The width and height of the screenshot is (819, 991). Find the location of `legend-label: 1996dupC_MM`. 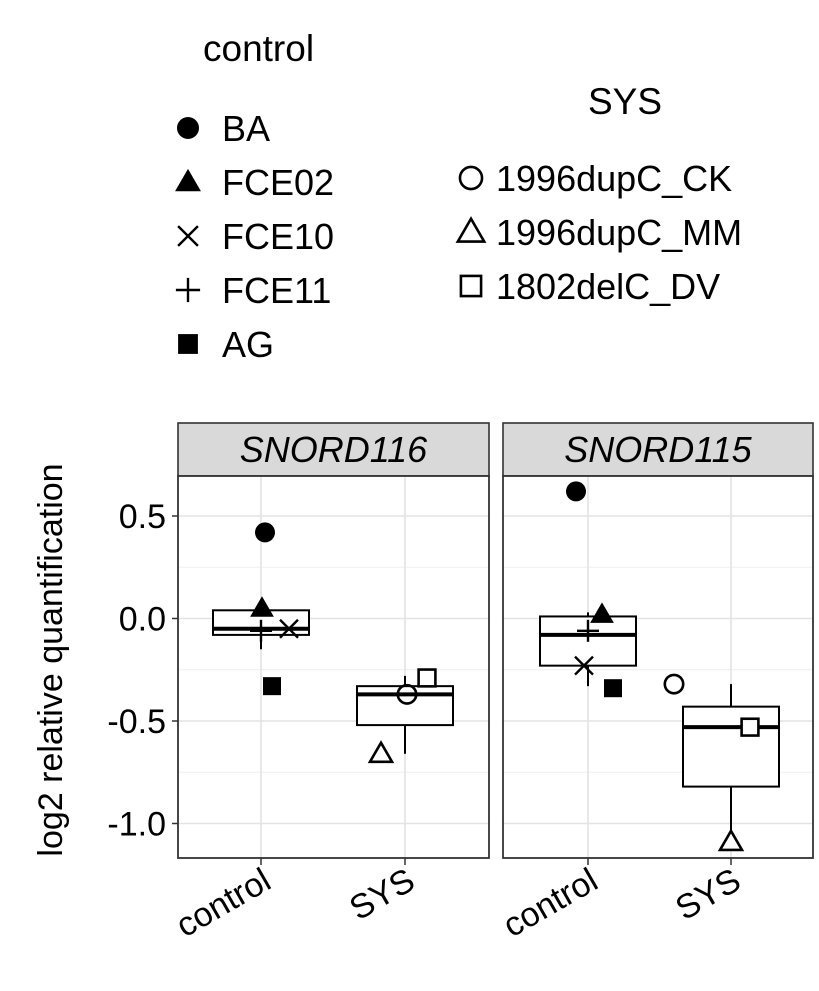

legend-label: 1996dupC_MM is located at coordinates (619, 232).